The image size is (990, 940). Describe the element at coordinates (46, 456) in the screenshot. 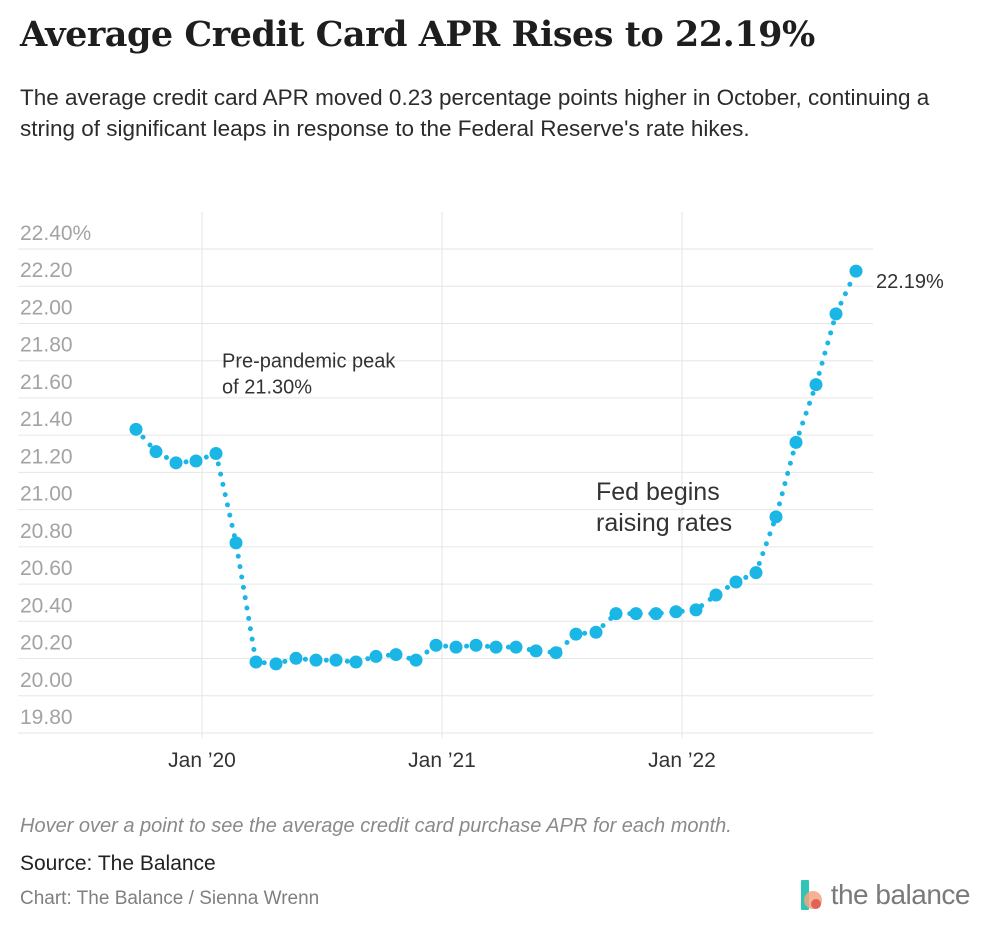

I see `y-tick-label: 21.20` at that location.